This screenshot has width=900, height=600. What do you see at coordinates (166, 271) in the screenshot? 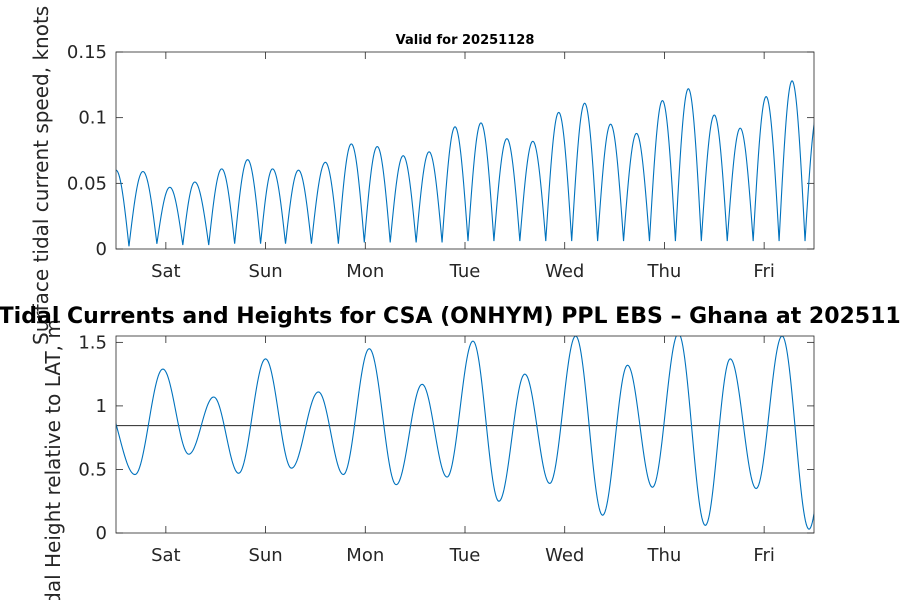
I see `current-speed-x-tick-label: Sat` at bounding box center [166, 271].